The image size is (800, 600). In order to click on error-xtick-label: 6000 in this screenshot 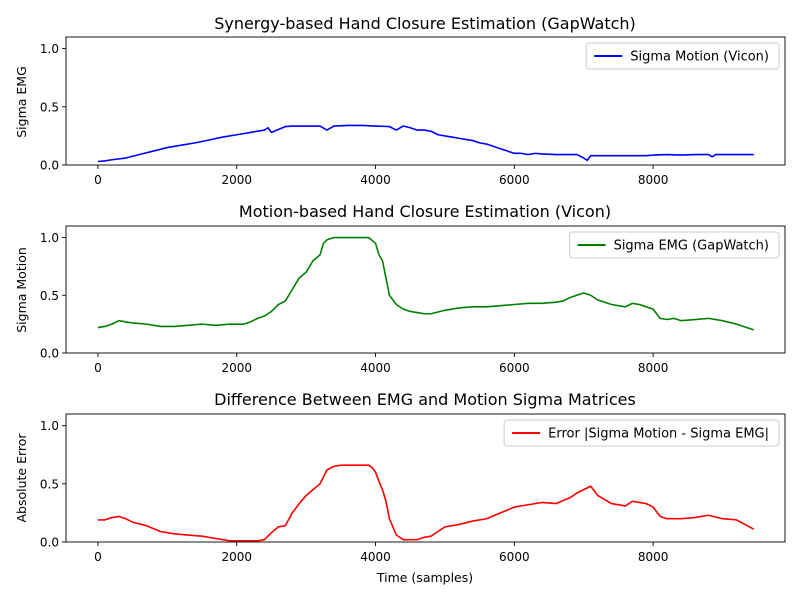, I will do `click(514, 557)`.